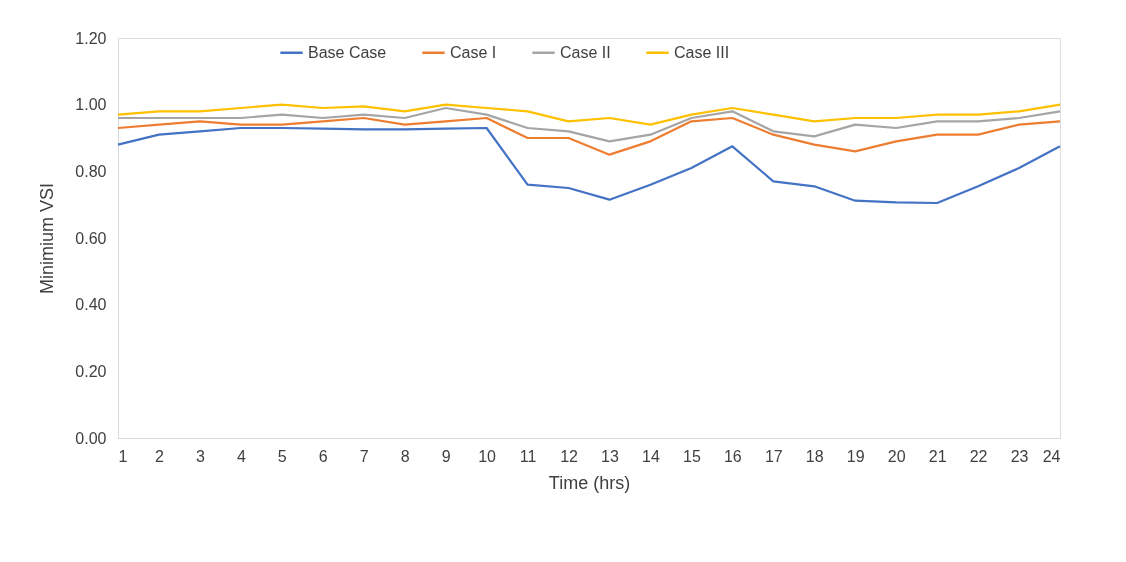  What do you see at coordinates (241, 456) in the screenshot?
I see `x-tick-label: 4` at bounding box center [241, 456].